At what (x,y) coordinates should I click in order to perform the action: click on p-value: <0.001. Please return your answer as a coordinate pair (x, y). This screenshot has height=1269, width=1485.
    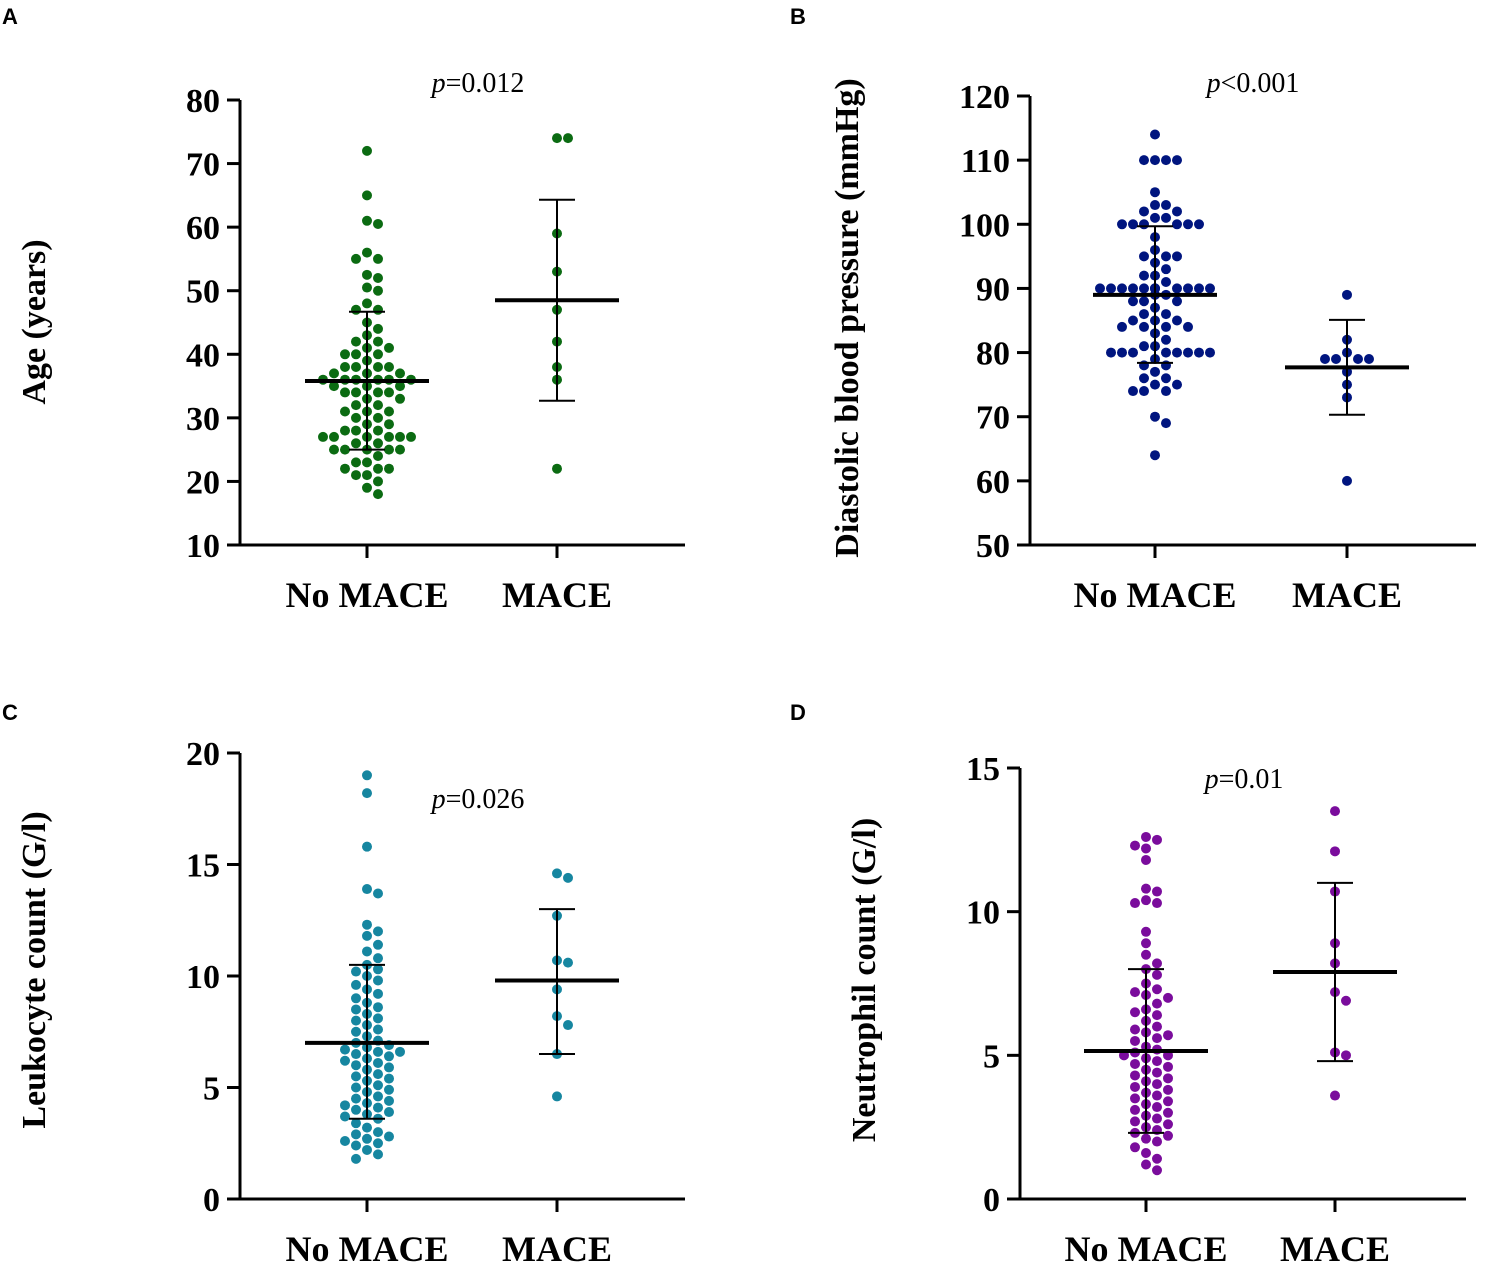
    Looking at the image, I should click on (1260, 83).